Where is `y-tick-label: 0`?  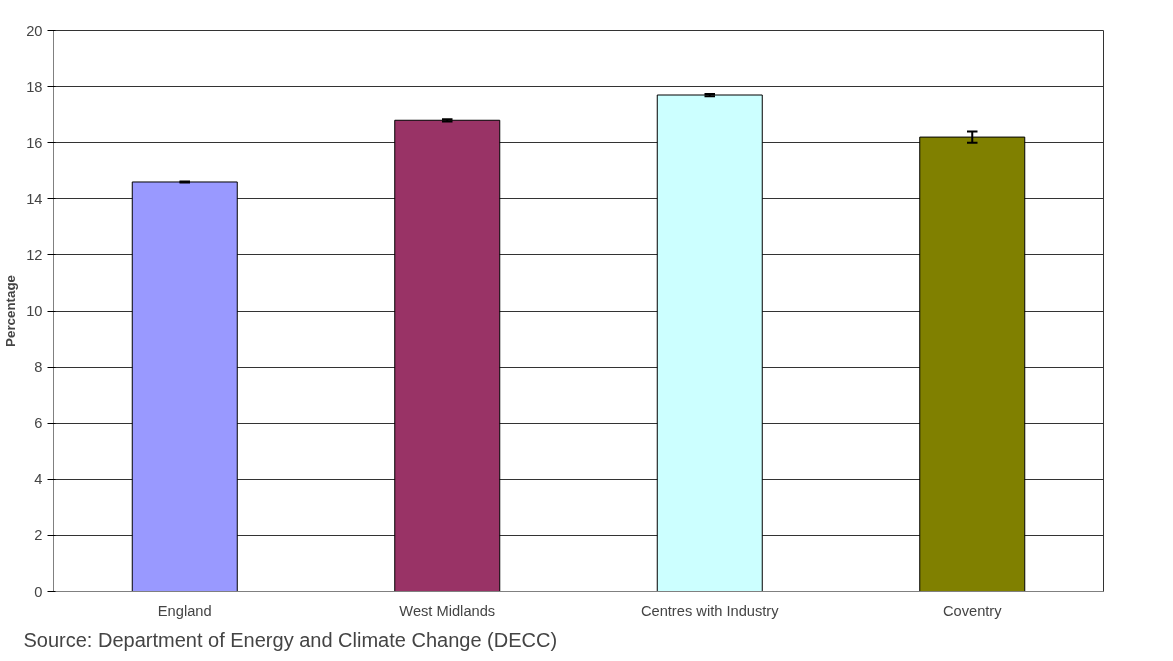
y-tick-label: 0 is located at coordinates (38, 591).